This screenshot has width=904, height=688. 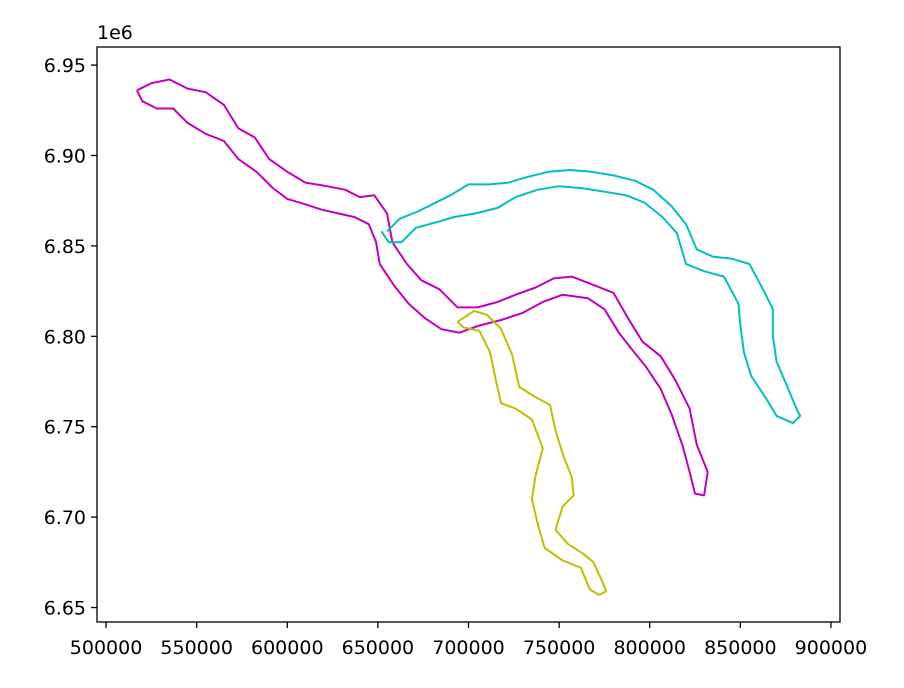 I want to click on x-tick-label: 850000, so click(x=740, y=648).